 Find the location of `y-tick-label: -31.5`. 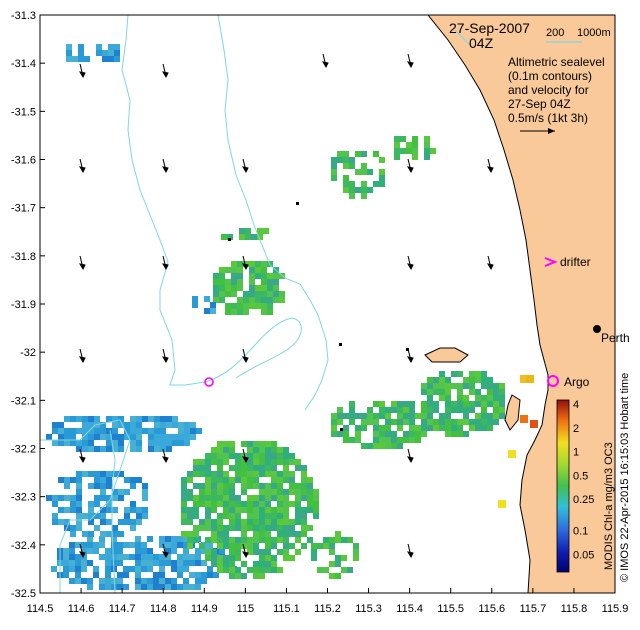

y-tick-label: -31.5 is located at coordinates (23, 112).